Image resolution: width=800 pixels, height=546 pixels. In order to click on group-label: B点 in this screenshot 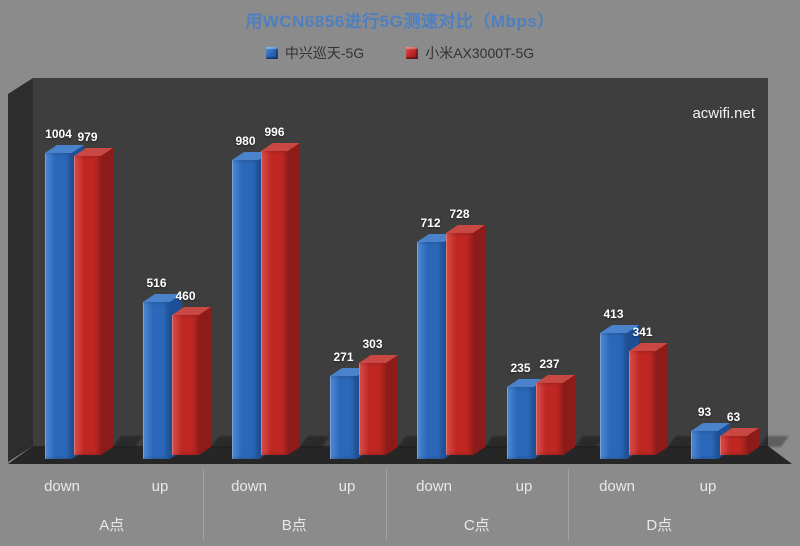, I will do `click(294, 525)`.